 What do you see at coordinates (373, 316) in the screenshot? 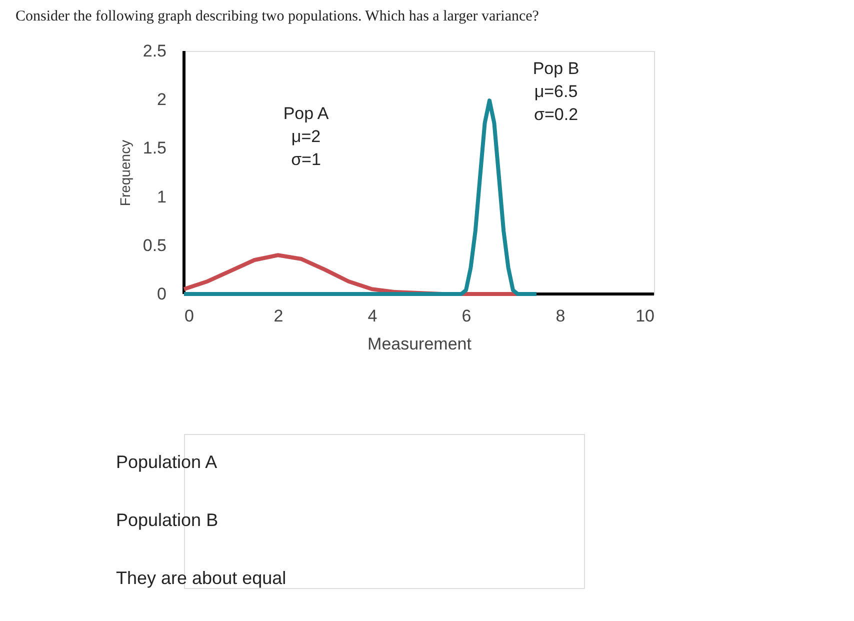
I see `x-tick-label: 4` at bounding box center [373, 316].